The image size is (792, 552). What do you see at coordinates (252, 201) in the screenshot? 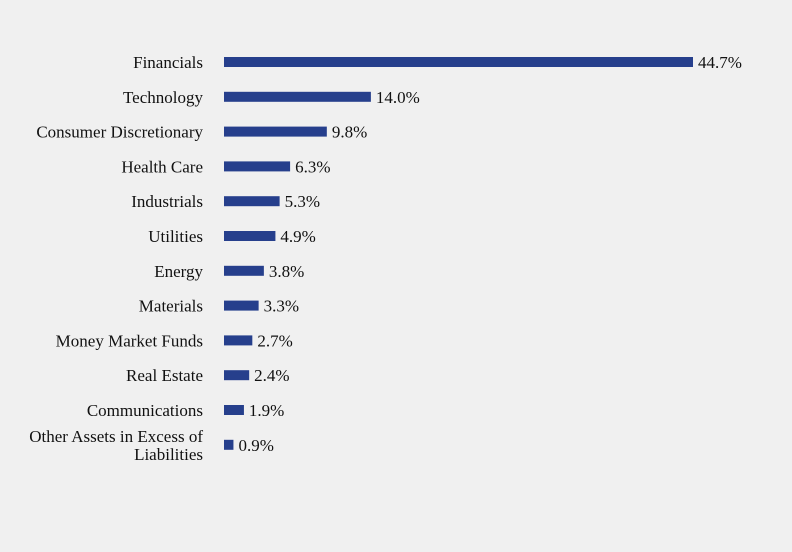
I see `bar-industrials` at bounding box center [252, 201].